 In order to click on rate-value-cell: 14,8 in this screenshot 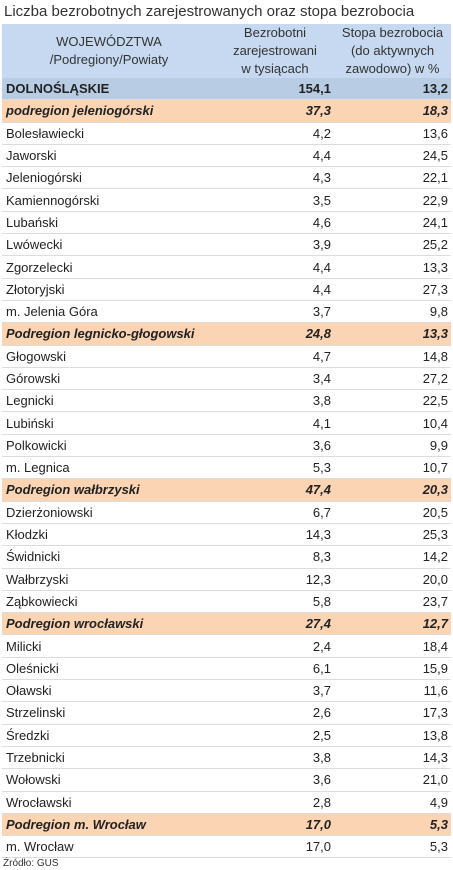, I will do `click(392, 356)`.